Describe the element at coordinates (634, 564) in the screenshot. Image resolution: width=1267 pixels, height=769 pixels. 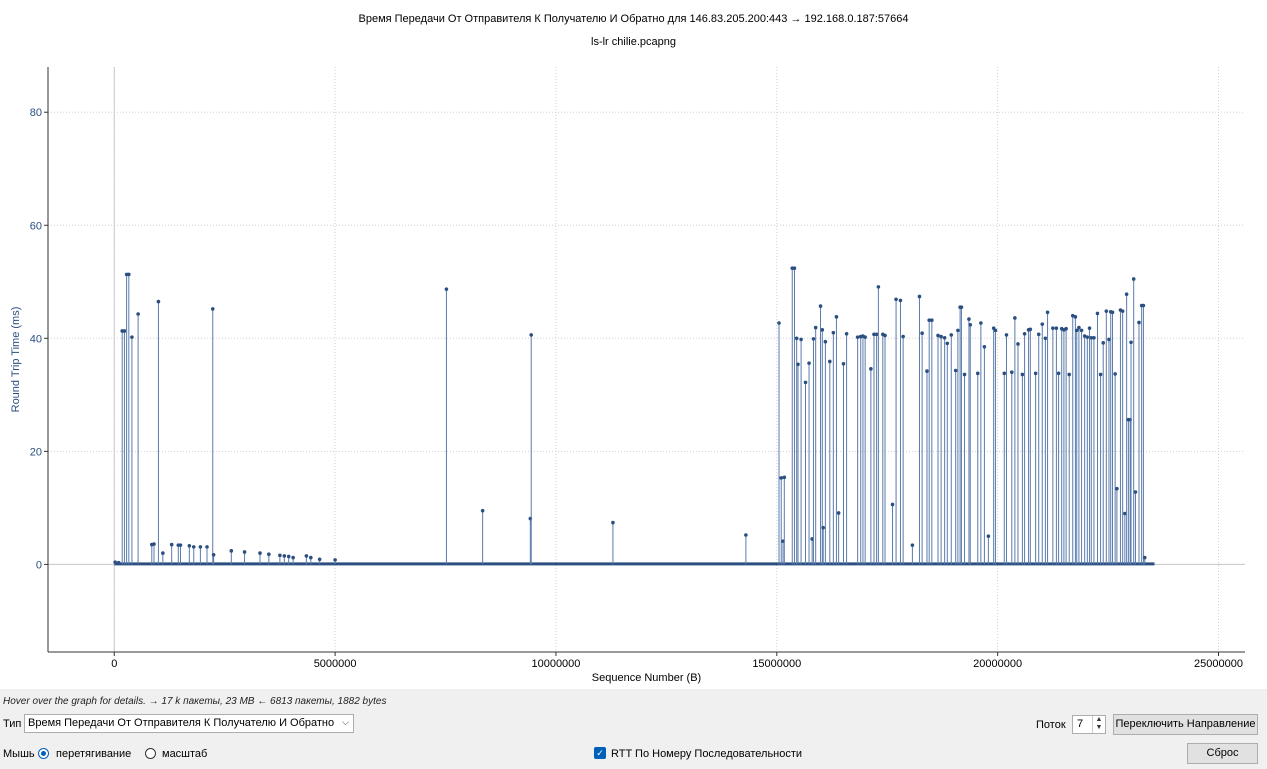
I see `baseline-point-band` at that location.